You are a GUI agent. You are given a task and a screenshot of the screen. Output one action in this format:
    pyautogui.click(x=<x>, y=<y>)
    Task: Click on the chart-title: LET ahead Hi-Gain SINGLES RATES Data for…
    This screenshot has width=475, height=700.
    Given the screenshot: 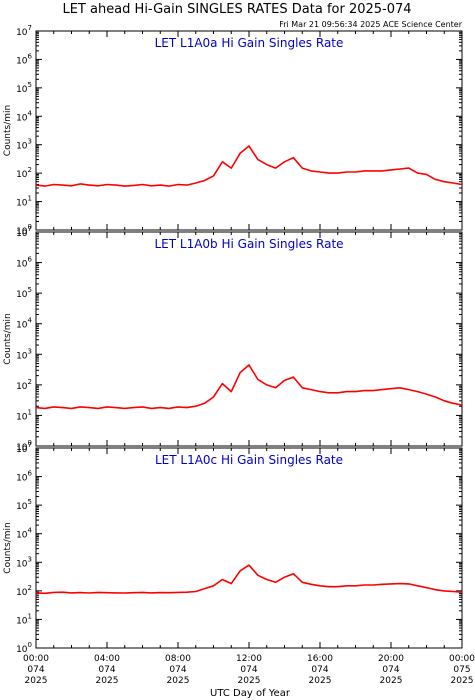 What is the action you would take?
    pyautogui.click(x=236, y=9)
    